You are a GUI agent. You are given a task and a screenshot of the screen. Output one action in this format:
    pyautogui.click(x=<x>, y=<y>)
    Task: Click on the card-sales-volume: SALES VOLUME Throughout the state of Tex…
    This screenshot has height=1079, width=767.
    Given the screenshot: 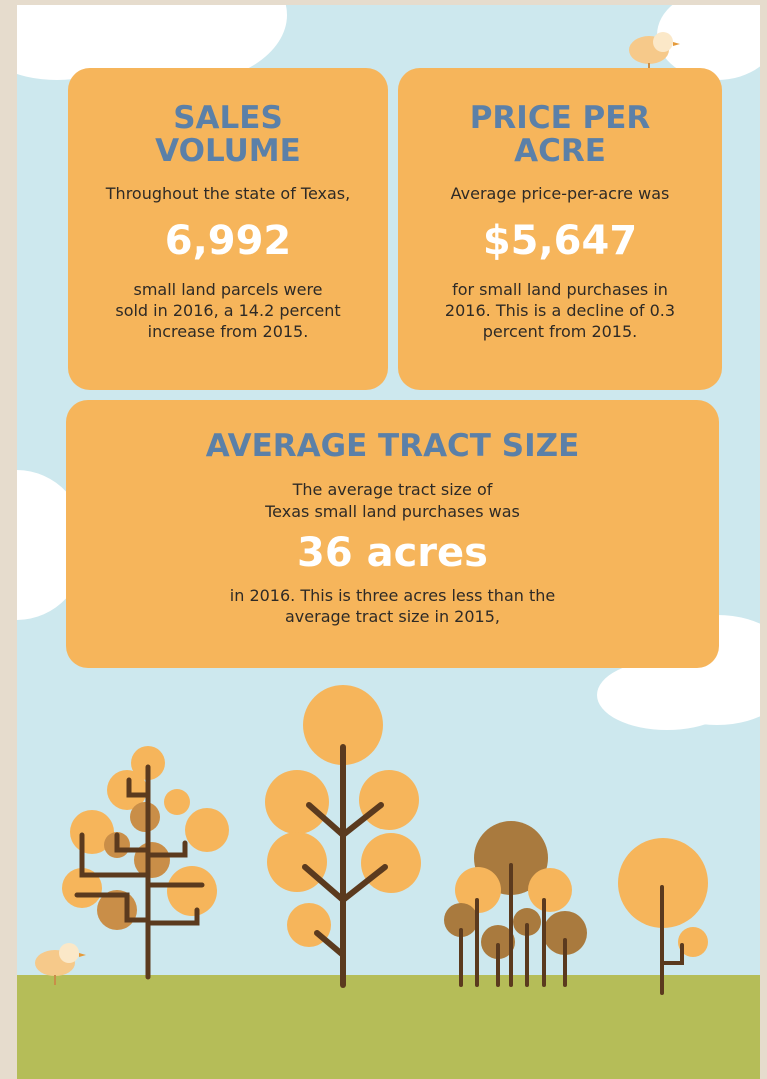 What is the action you would take?
    pyautogui.click(x=228, y=229)
    